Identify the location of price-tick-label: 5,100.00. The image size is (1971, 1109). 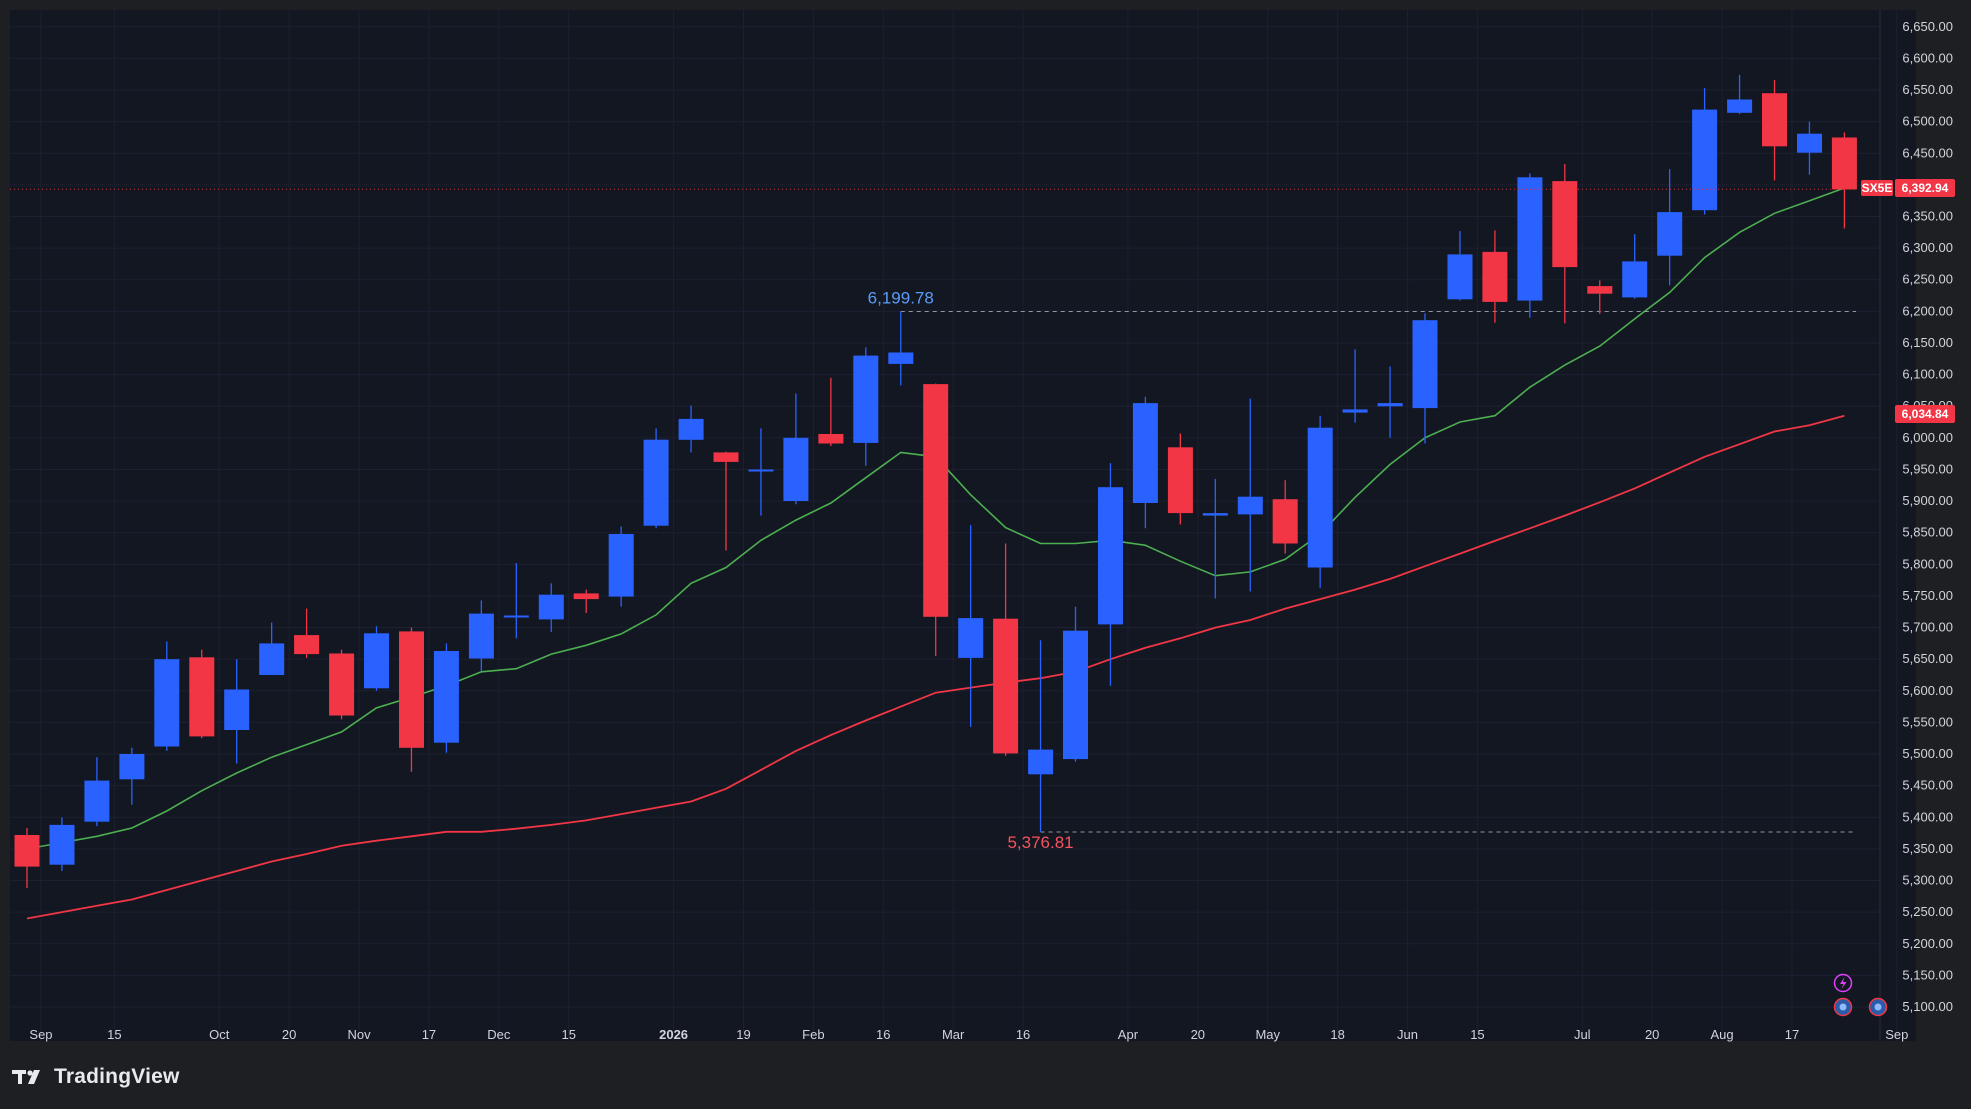
(1927, 1006).